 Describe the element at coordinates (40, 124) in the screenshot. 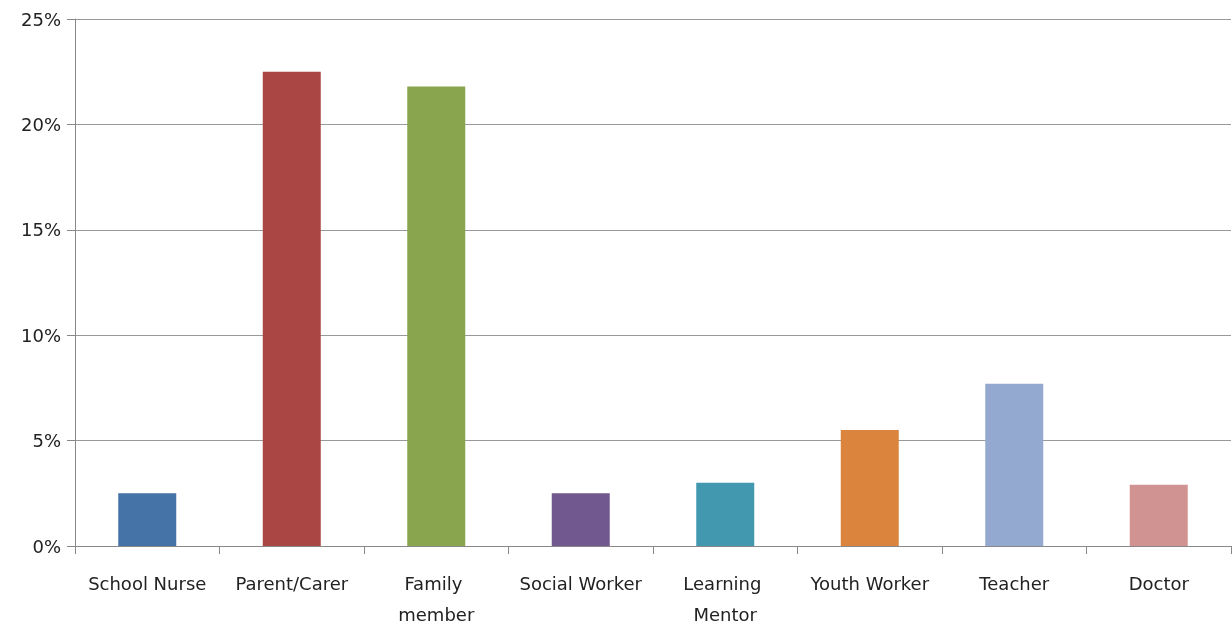

I see `y-tick-label: 20%` at that location.